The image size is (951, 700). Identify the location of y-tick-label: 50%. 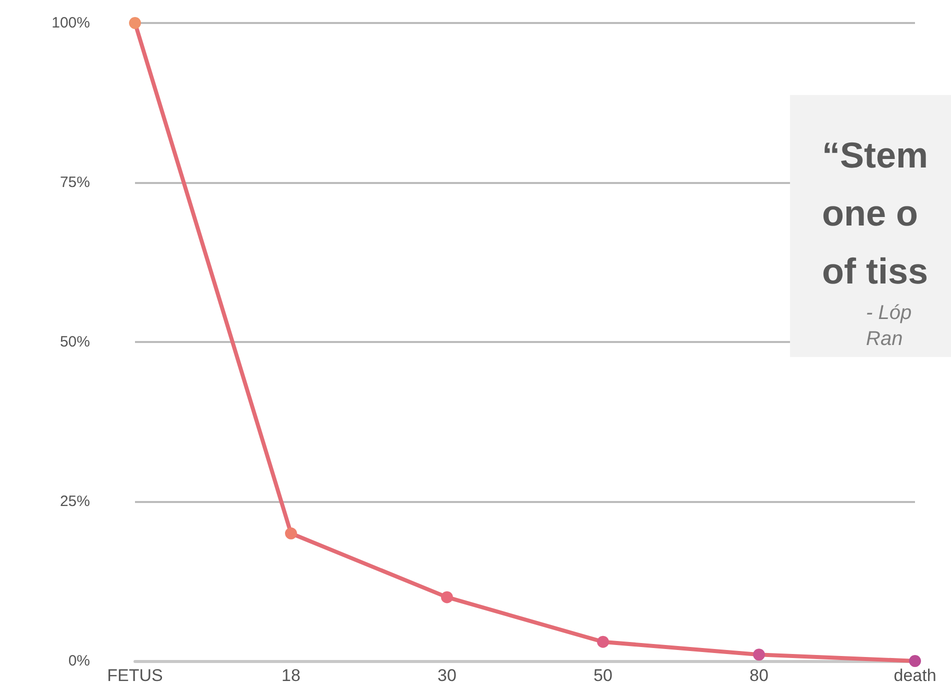
(75, 342).